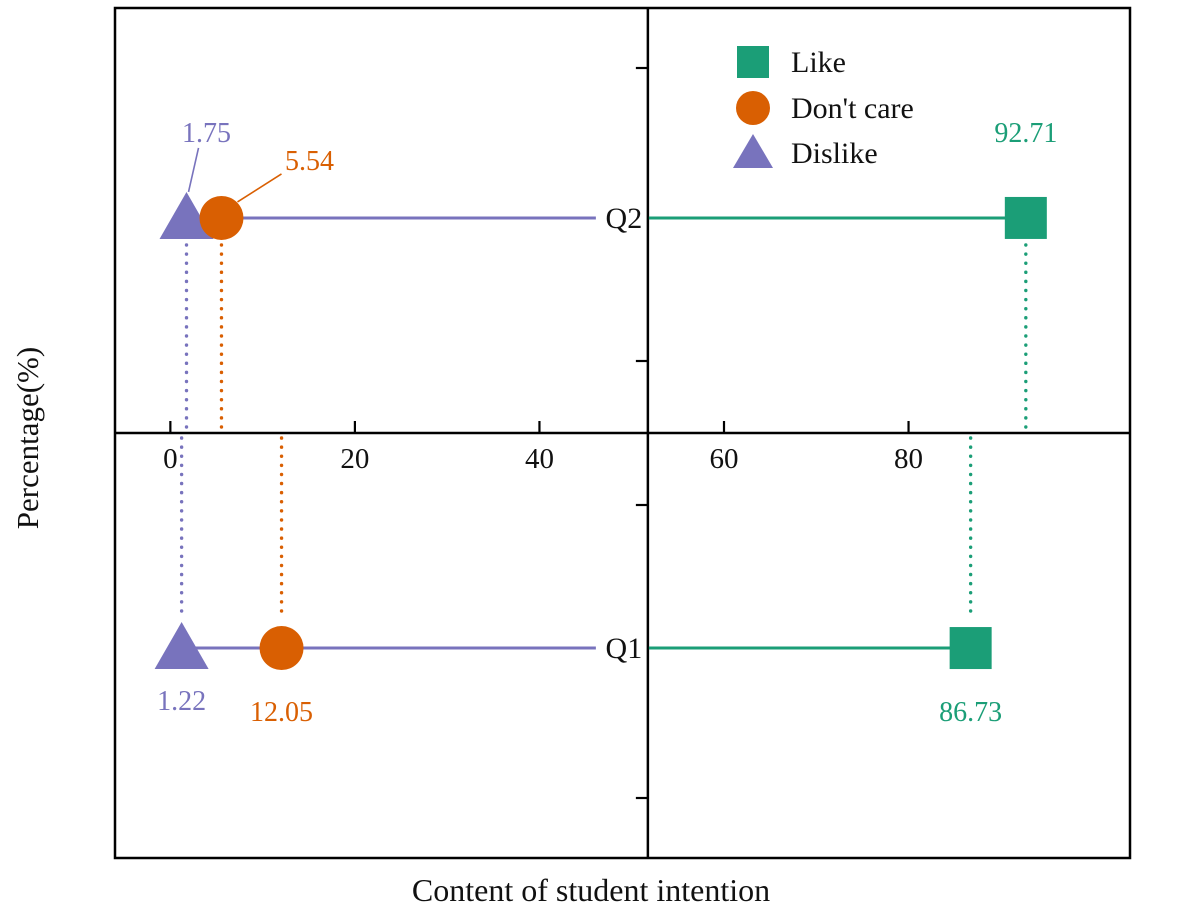  Describe the element at coordinates (193, 170) in the screenshot. I see `leader-line-dislike` at that location.